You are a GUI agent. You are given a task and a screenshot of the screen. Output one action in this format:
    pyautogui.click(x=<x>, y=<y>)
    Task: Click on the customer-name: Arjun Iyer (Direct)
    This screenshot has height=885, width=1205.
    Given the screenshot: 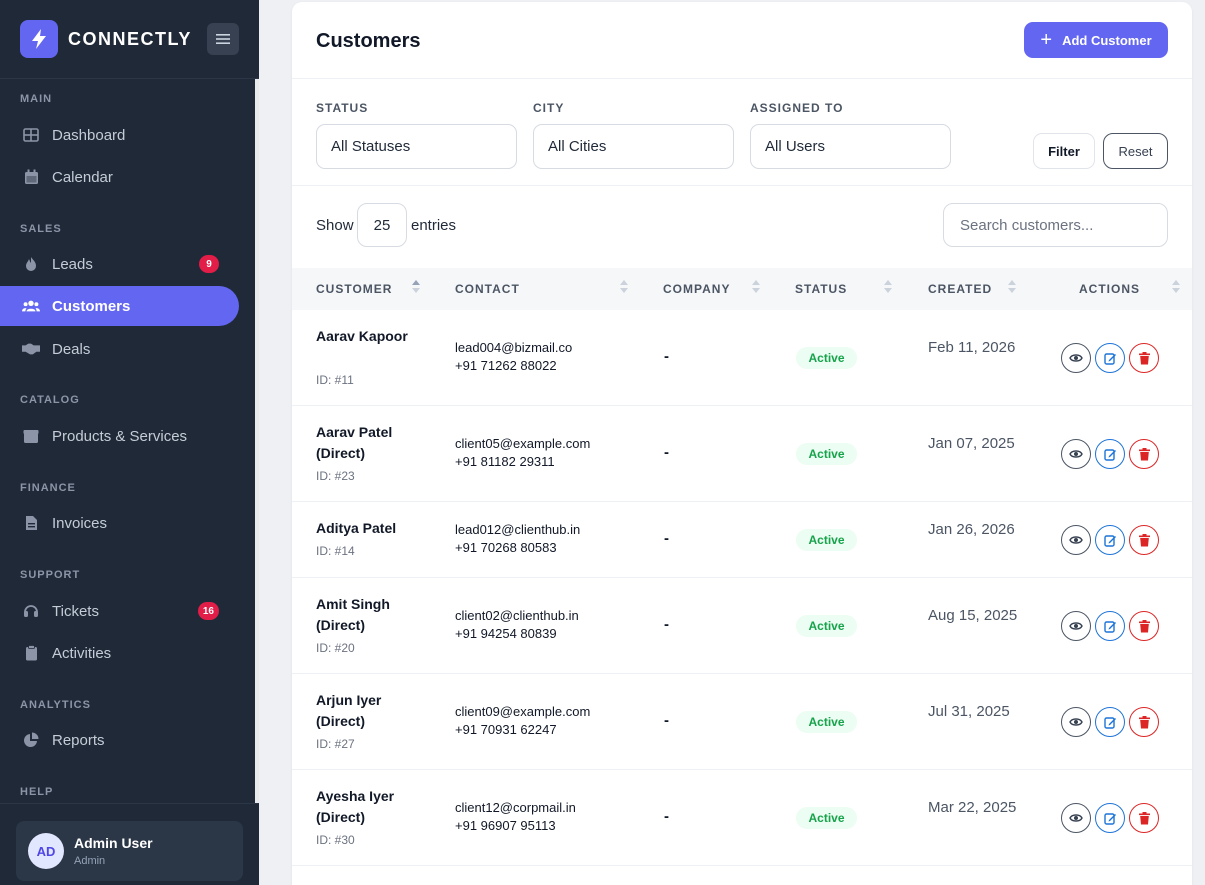 What is the action you would take?
    pyautogui.click(x=349, y=710)
    